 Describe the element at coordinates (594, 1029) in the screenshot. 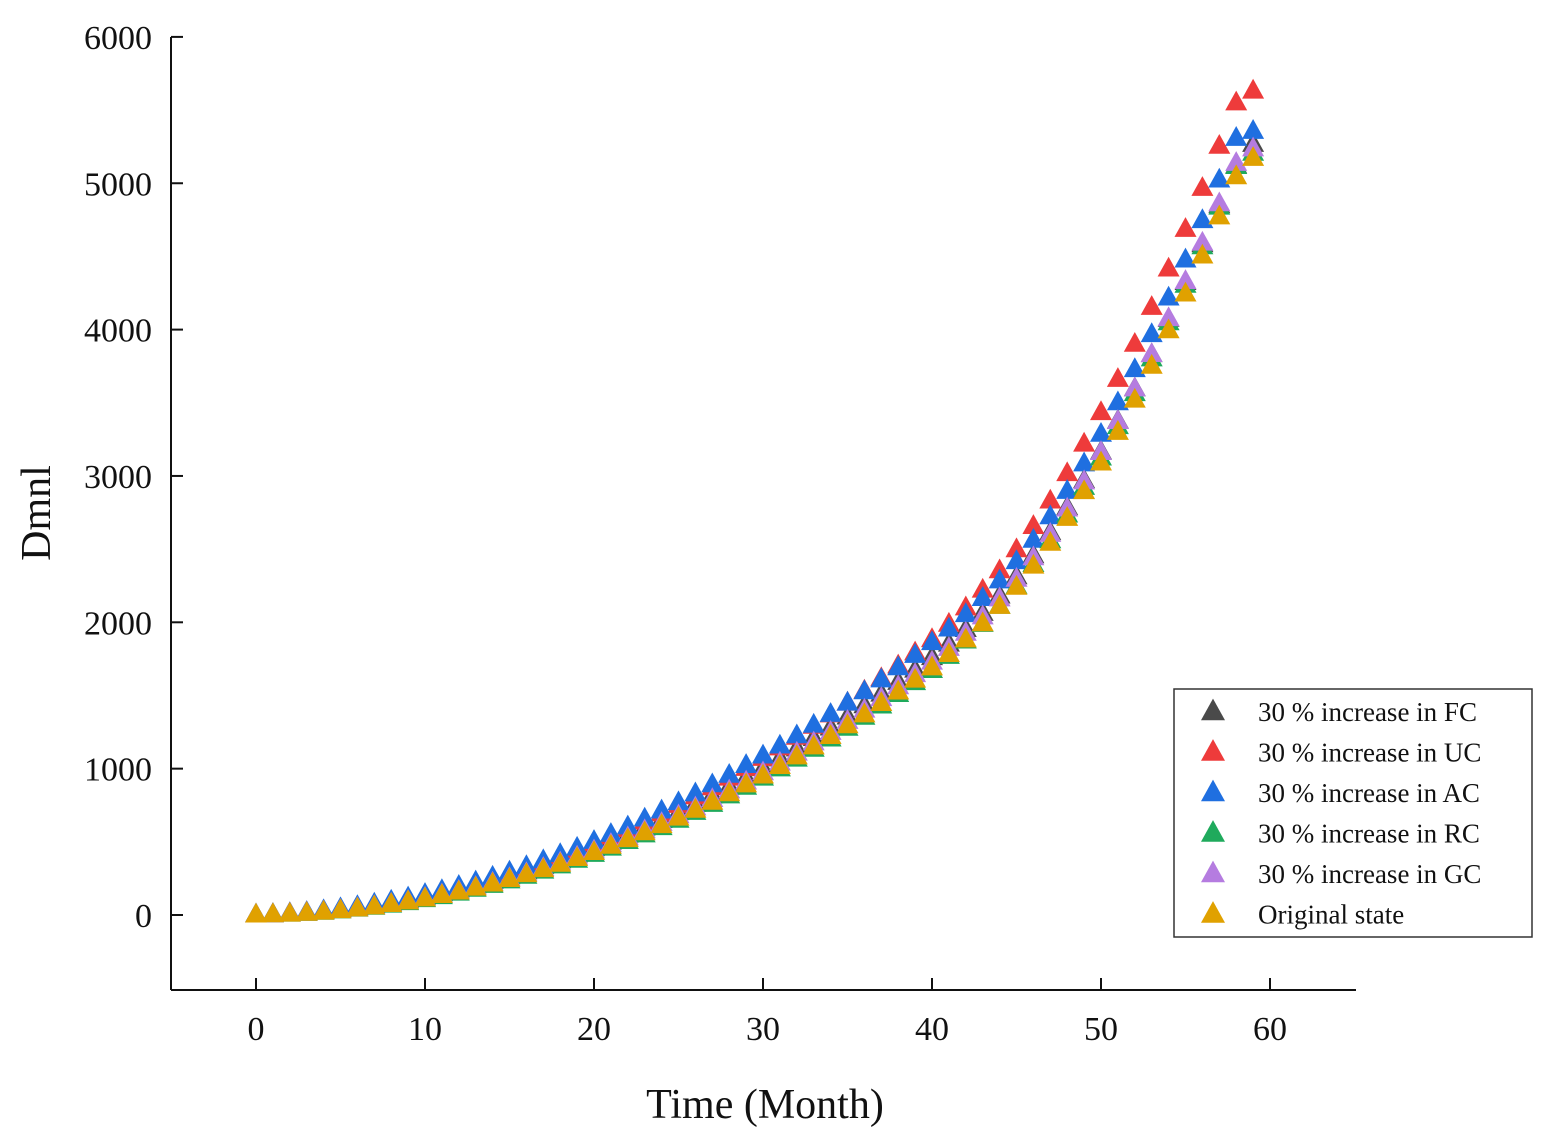

I see `x-tick-label: 20` at that location.